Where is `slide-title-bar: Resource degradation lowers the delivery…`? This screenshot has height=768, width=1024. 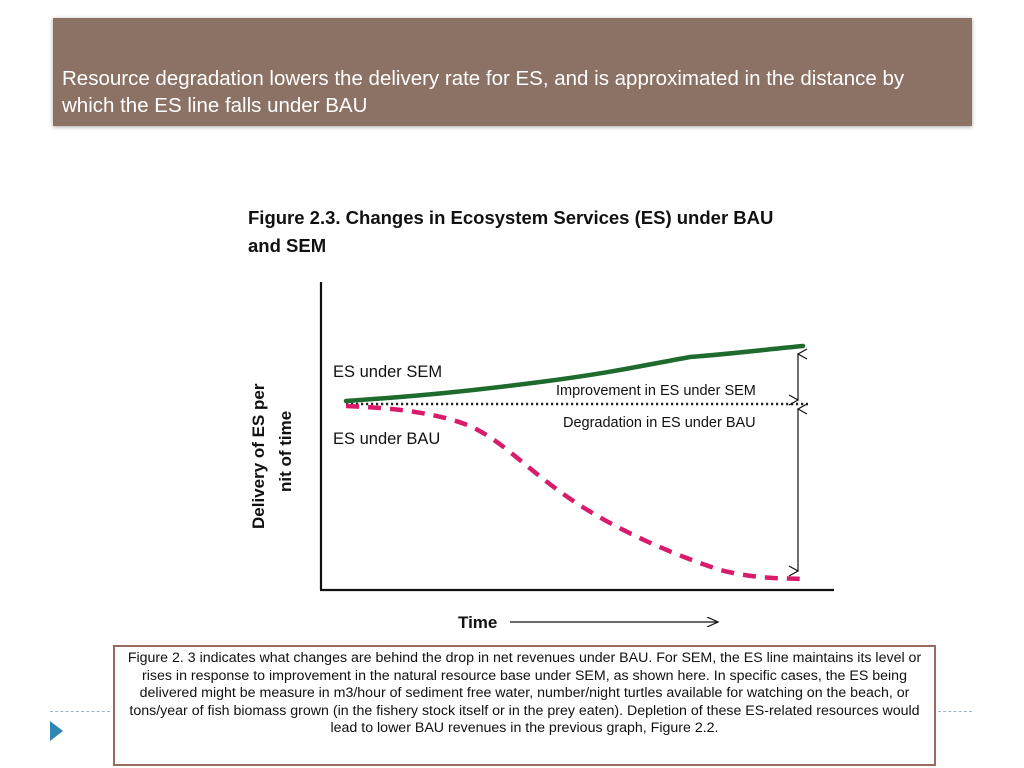
slide-title-bar: Resource degradation lowers the delivery… is located at coordinates (512, 72).